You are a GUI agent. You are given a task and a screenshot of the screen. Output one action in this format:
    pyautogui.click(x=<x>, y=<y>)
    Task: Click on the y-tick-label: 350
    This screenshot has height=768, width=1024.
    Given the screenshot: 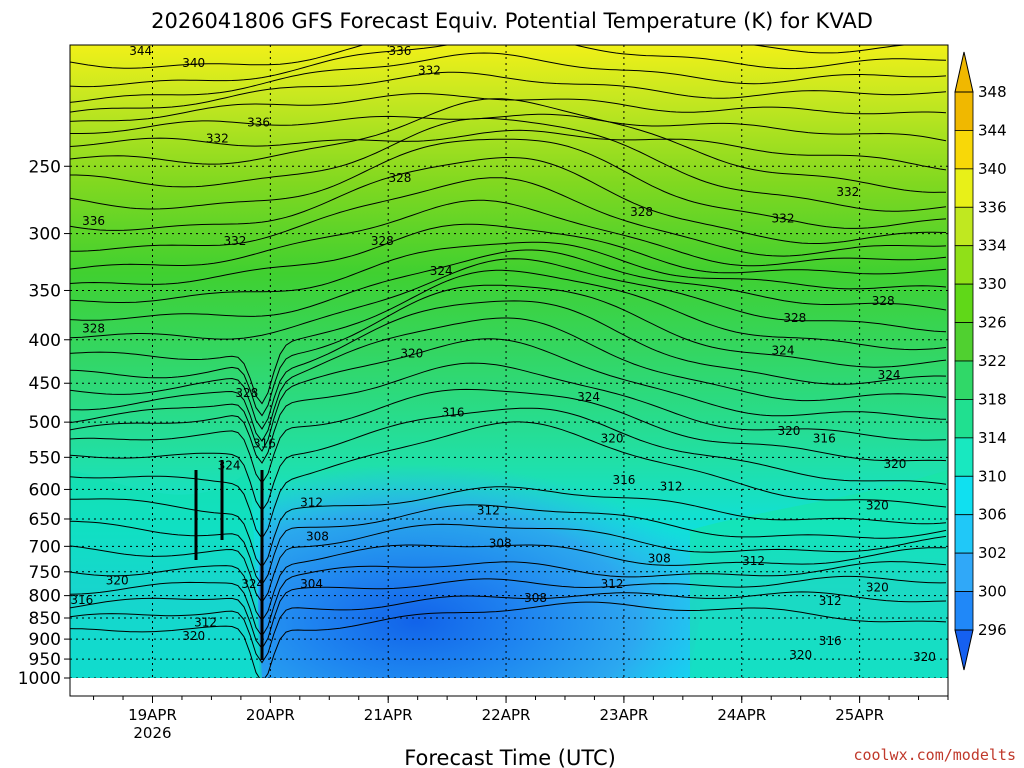 What is the action you would take?
    pyautogui.click(x=45, y=291)
    